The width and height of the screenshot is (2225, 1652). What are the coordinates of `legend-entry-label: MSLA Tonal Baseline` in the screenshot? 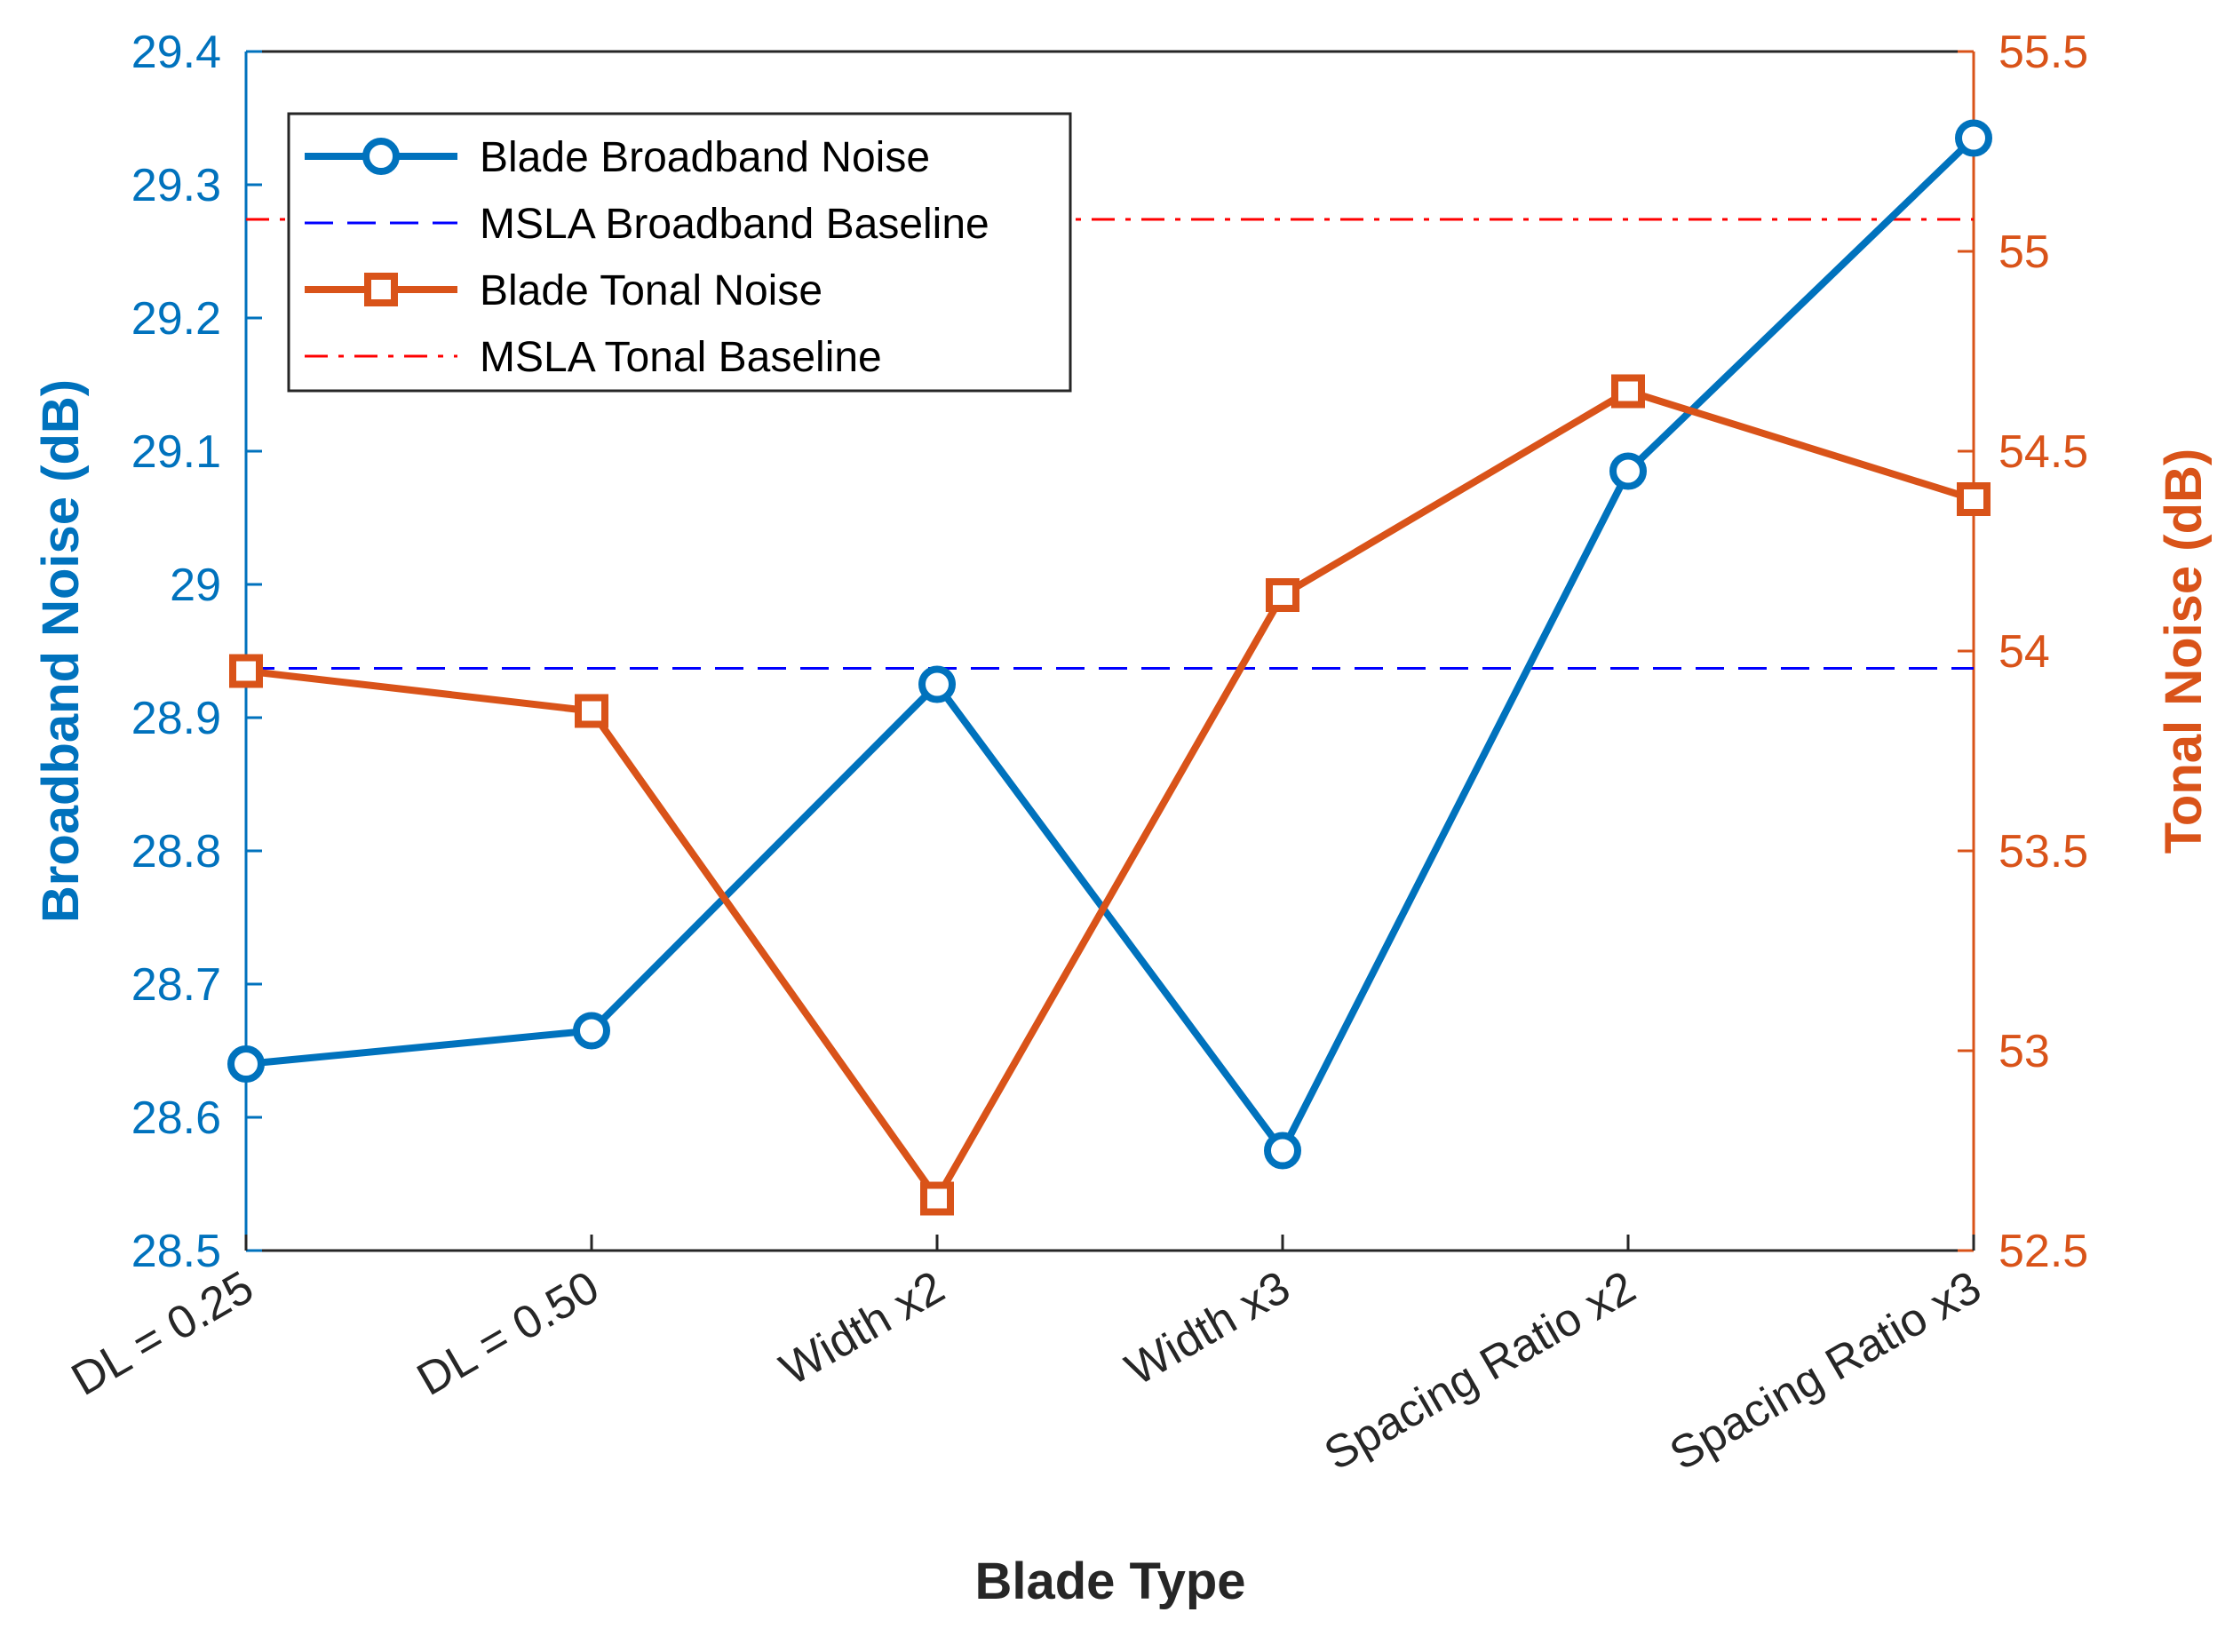 It's located at (681, 357).